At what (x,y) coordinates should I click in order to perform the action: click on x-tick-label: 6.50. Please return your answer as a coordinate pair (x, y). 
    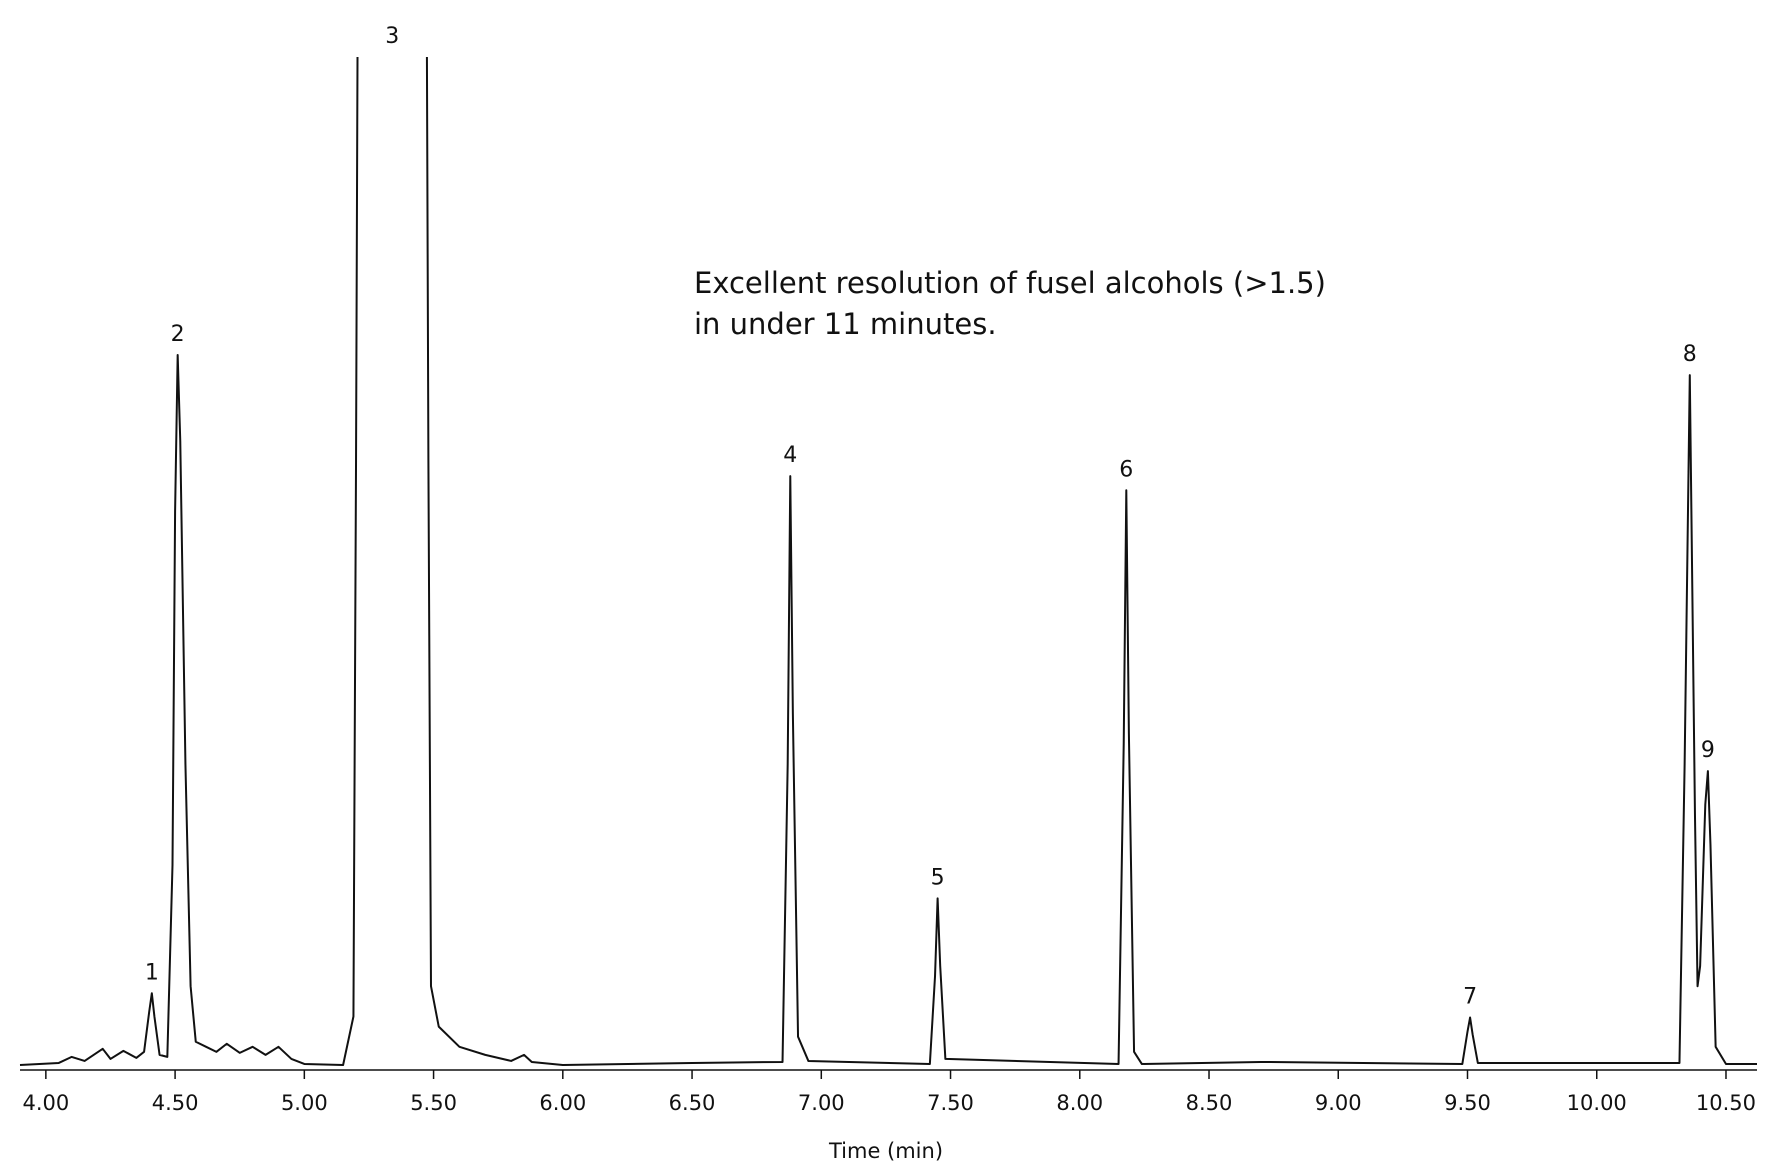
    Looking at the image, I should click on (692, 1103).